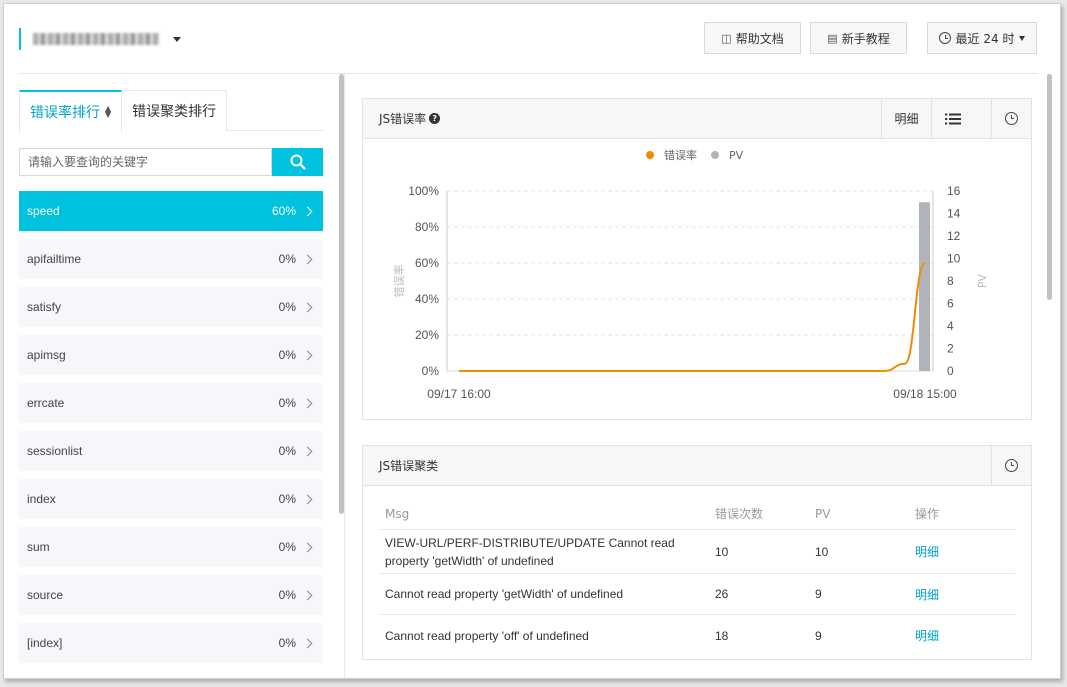  What do you see at coordinates (171, 403) in the screenshot?
I see `list-item: errcate 0%` at bounding box center [171, 403].